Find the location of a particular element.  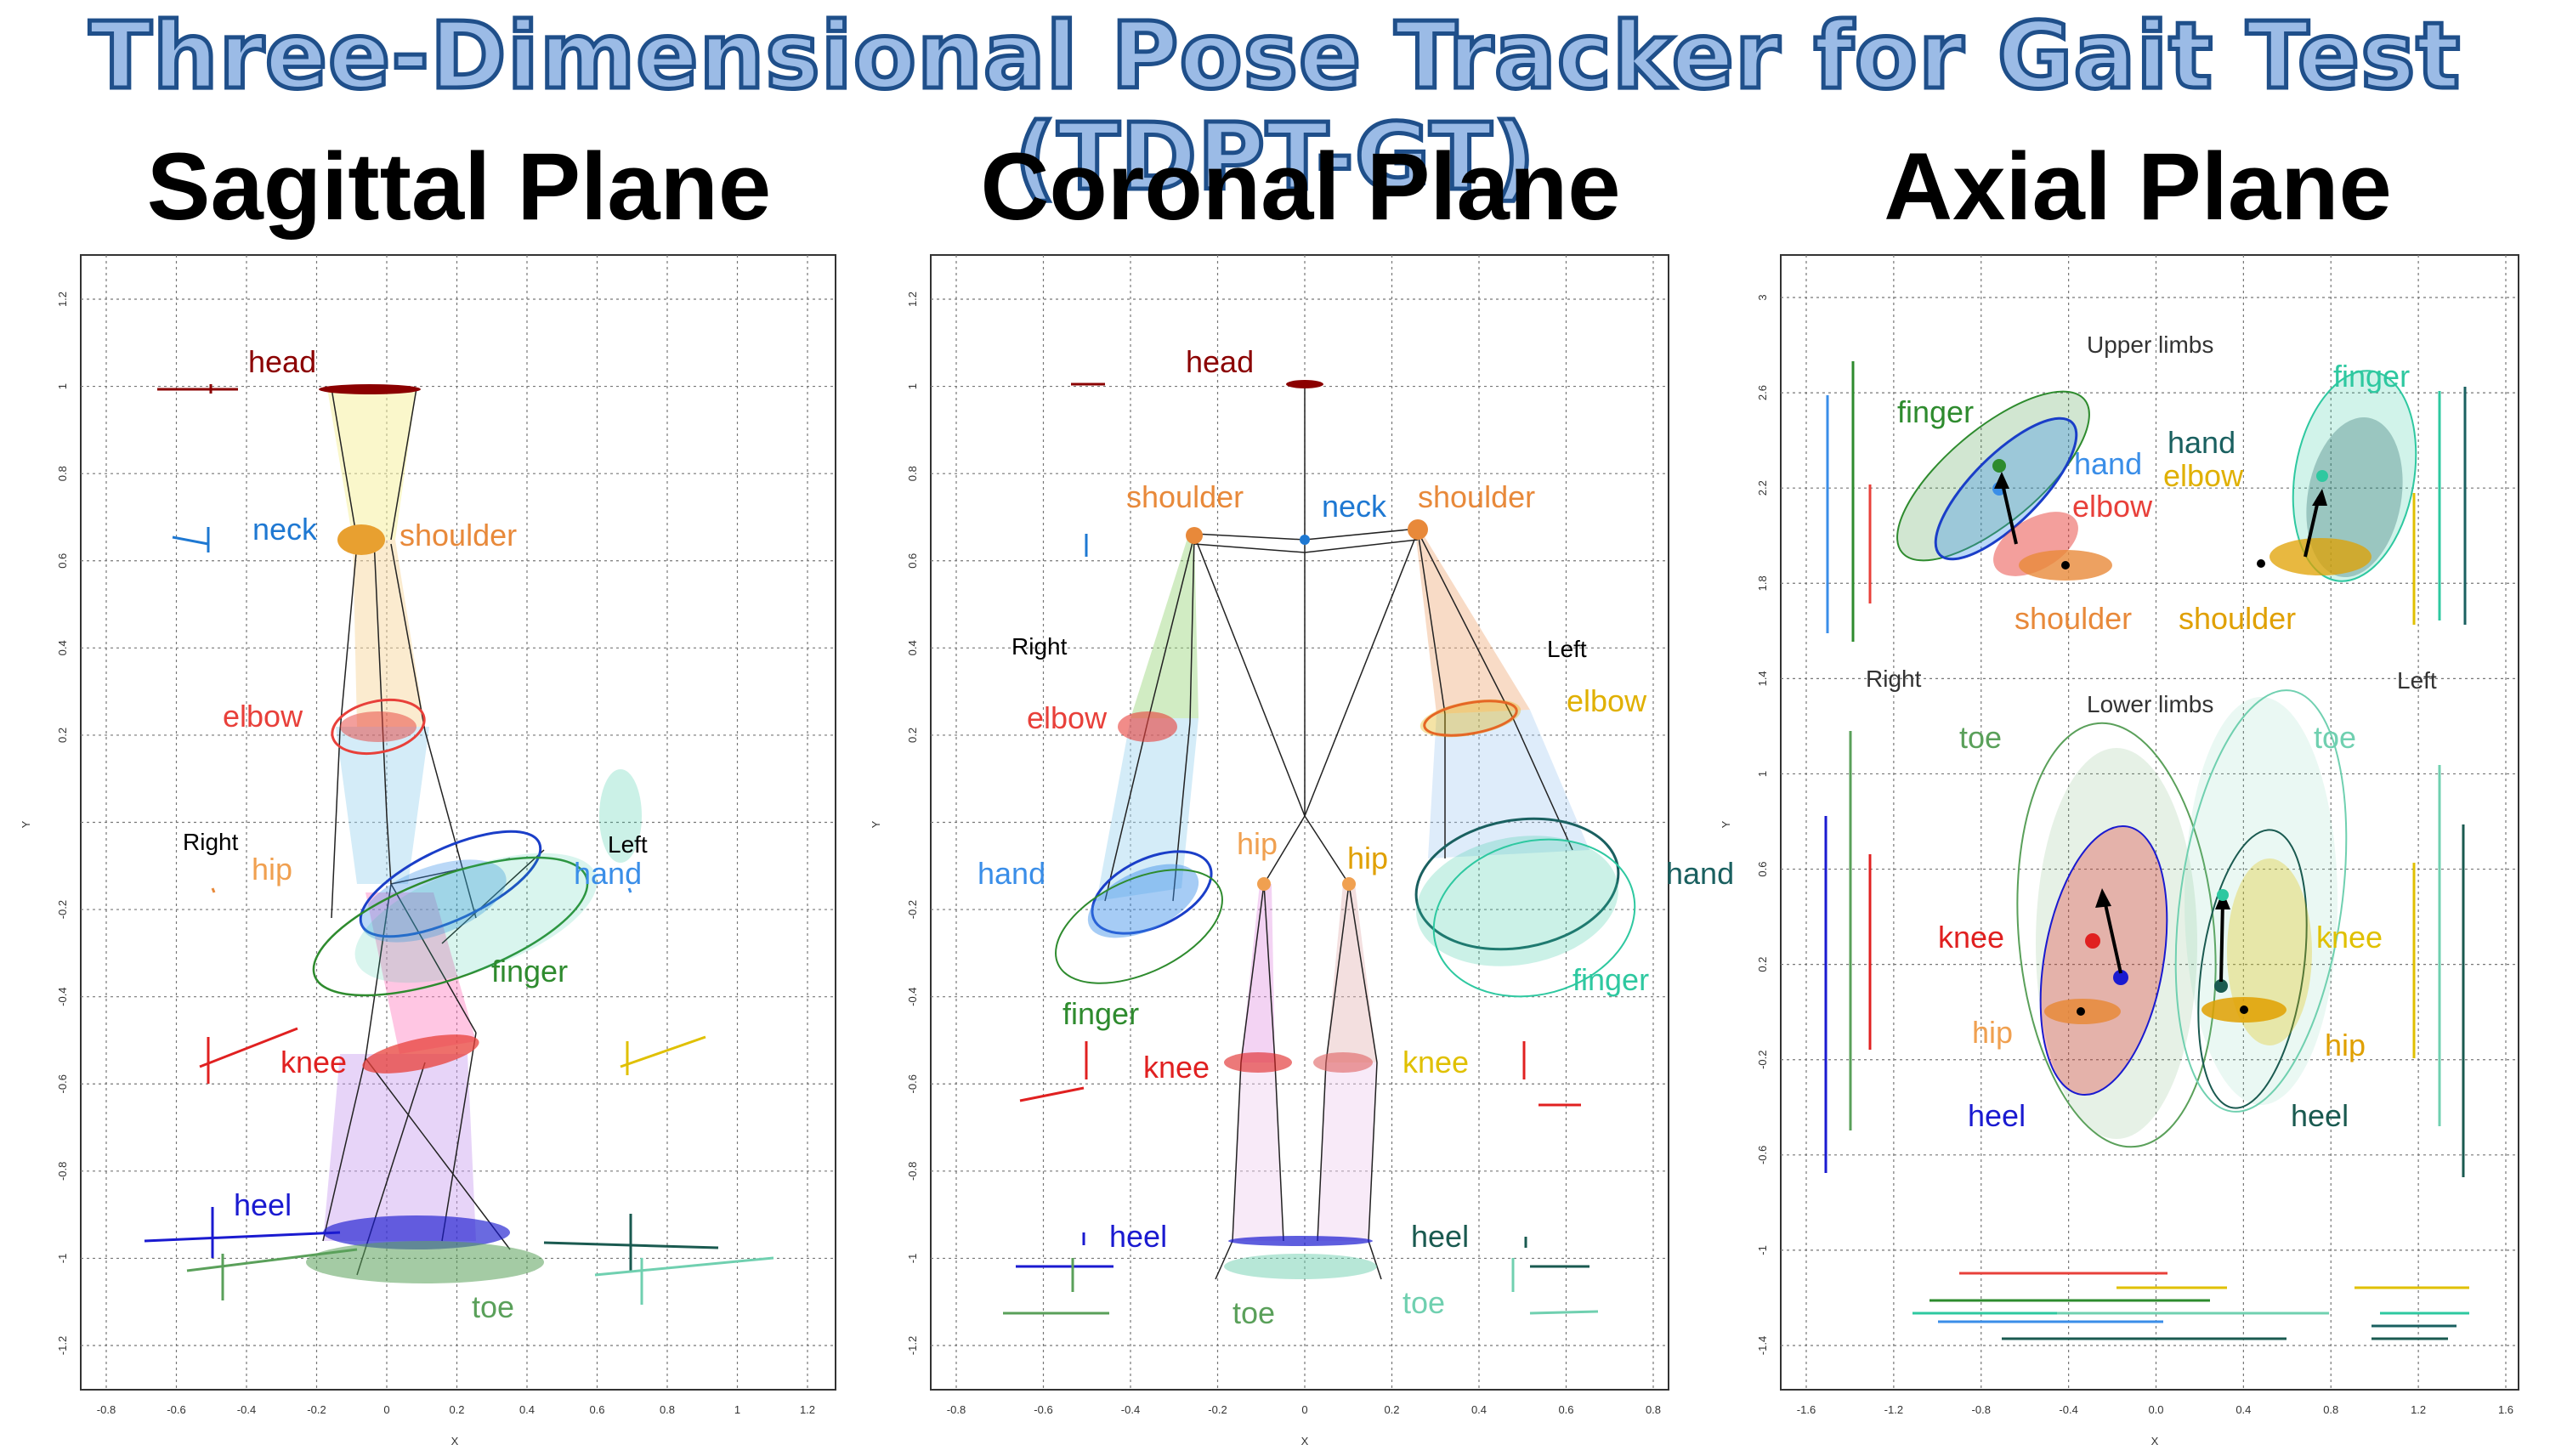

x-tick-label: -0.4 is located at coordinates (1130, 1409).